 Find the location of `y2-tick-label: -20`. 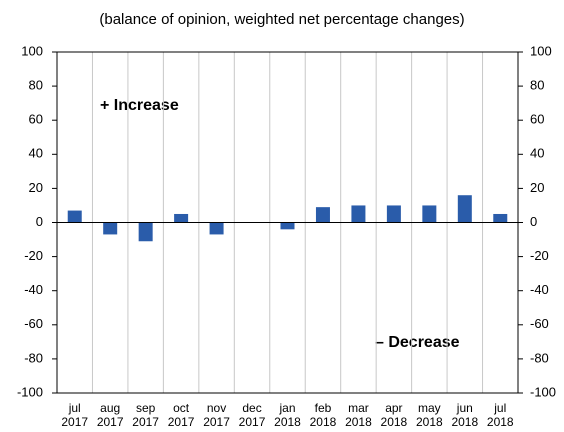

y2-tick-label: -20 is located at coordinates (539, 255).